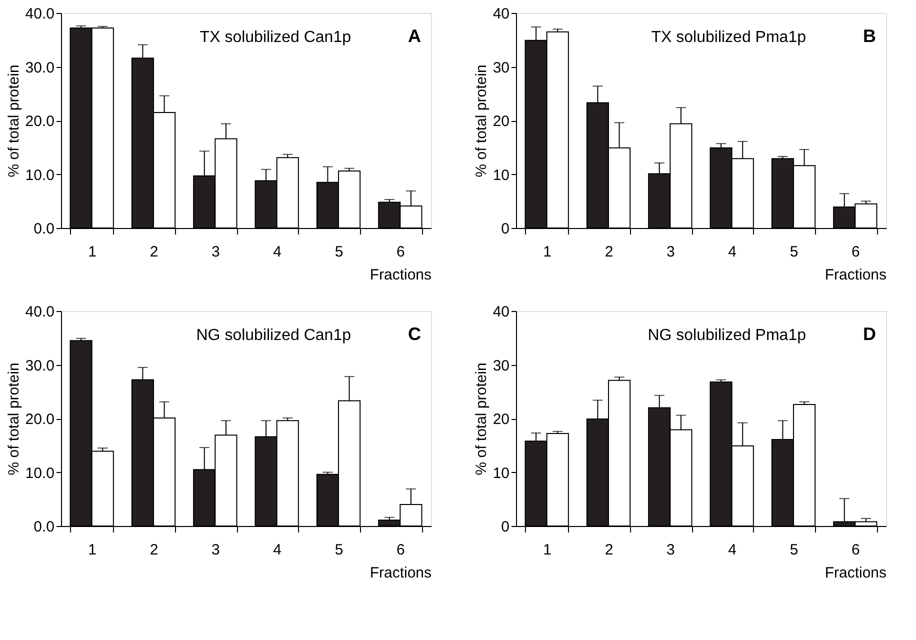 The width and height of the screenshot is (916, 640). I want to click on annotation: B, so click(869, 36).